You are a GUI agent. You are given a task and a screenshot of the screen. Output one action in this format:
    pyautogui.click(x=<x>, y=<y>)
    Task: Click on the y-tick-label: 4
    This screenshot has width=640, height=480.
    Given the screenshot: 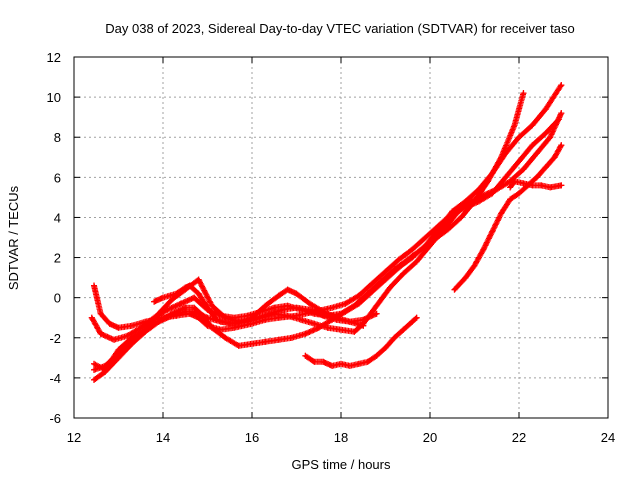 What is the action you would take?
    pyautogui.click(x=57, y=217)
    